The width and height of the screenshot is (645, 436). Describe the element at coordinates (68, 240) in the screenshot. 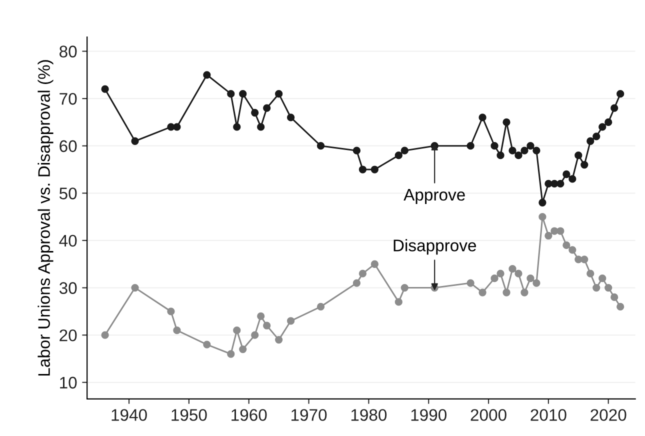

I see `y-tick-label: 40` at that location.